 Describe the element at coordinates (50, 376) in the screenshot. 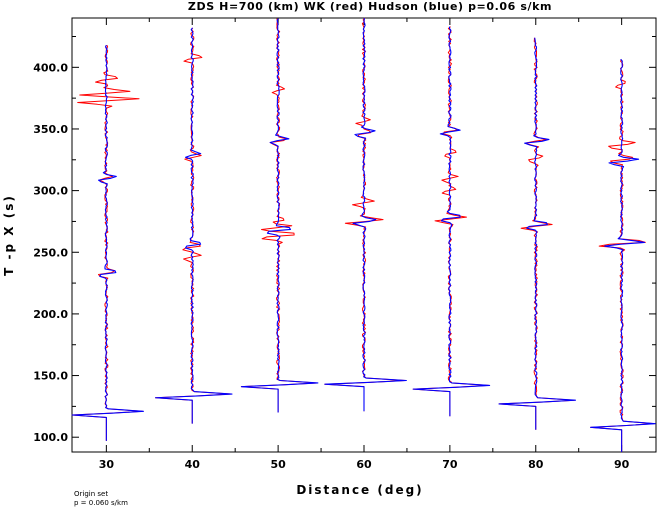

I see `y-tick-label: 150.0` at that location.